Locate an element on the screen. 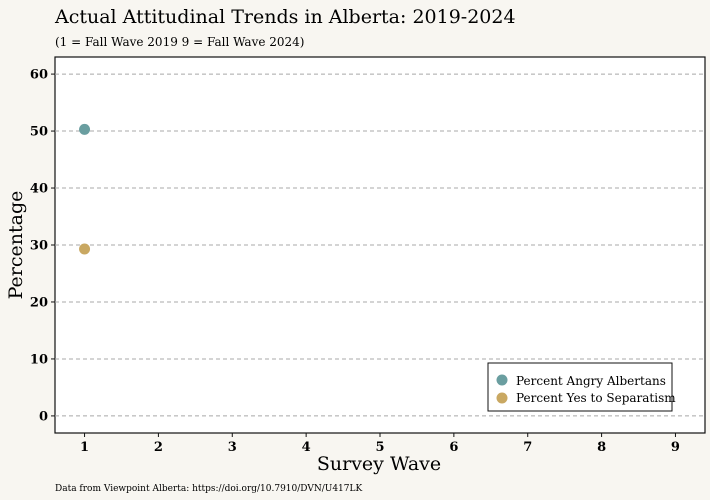  x-axis-ticks: 1 2 3 4 5 6 7 8 9 is located at coordinates (380, 444).